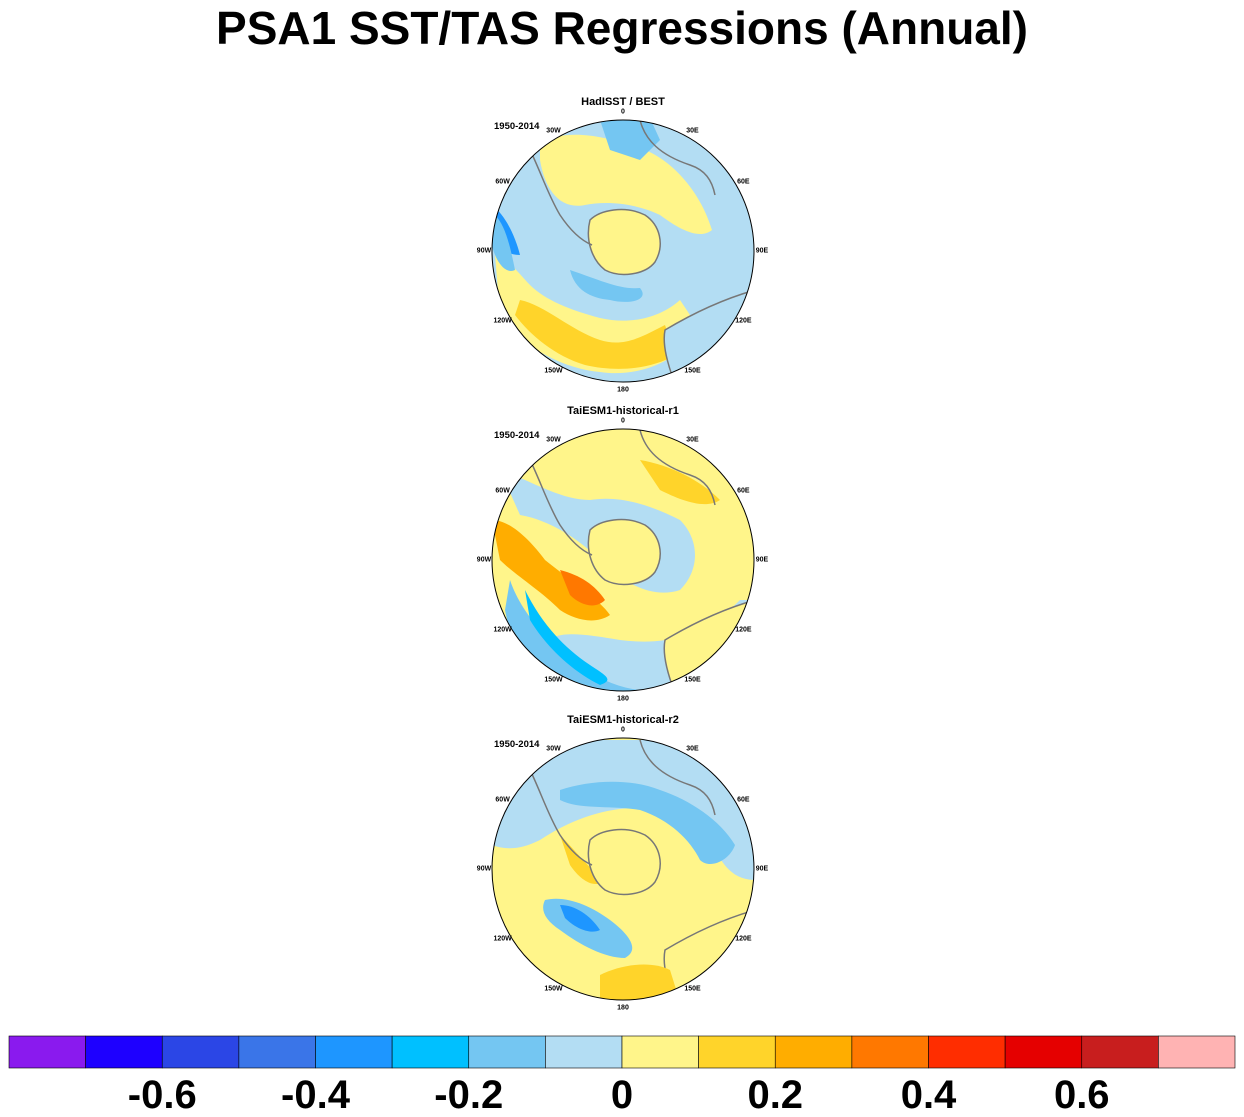  I want to click on period-label-1: 1950-2014, so click(517, 126).